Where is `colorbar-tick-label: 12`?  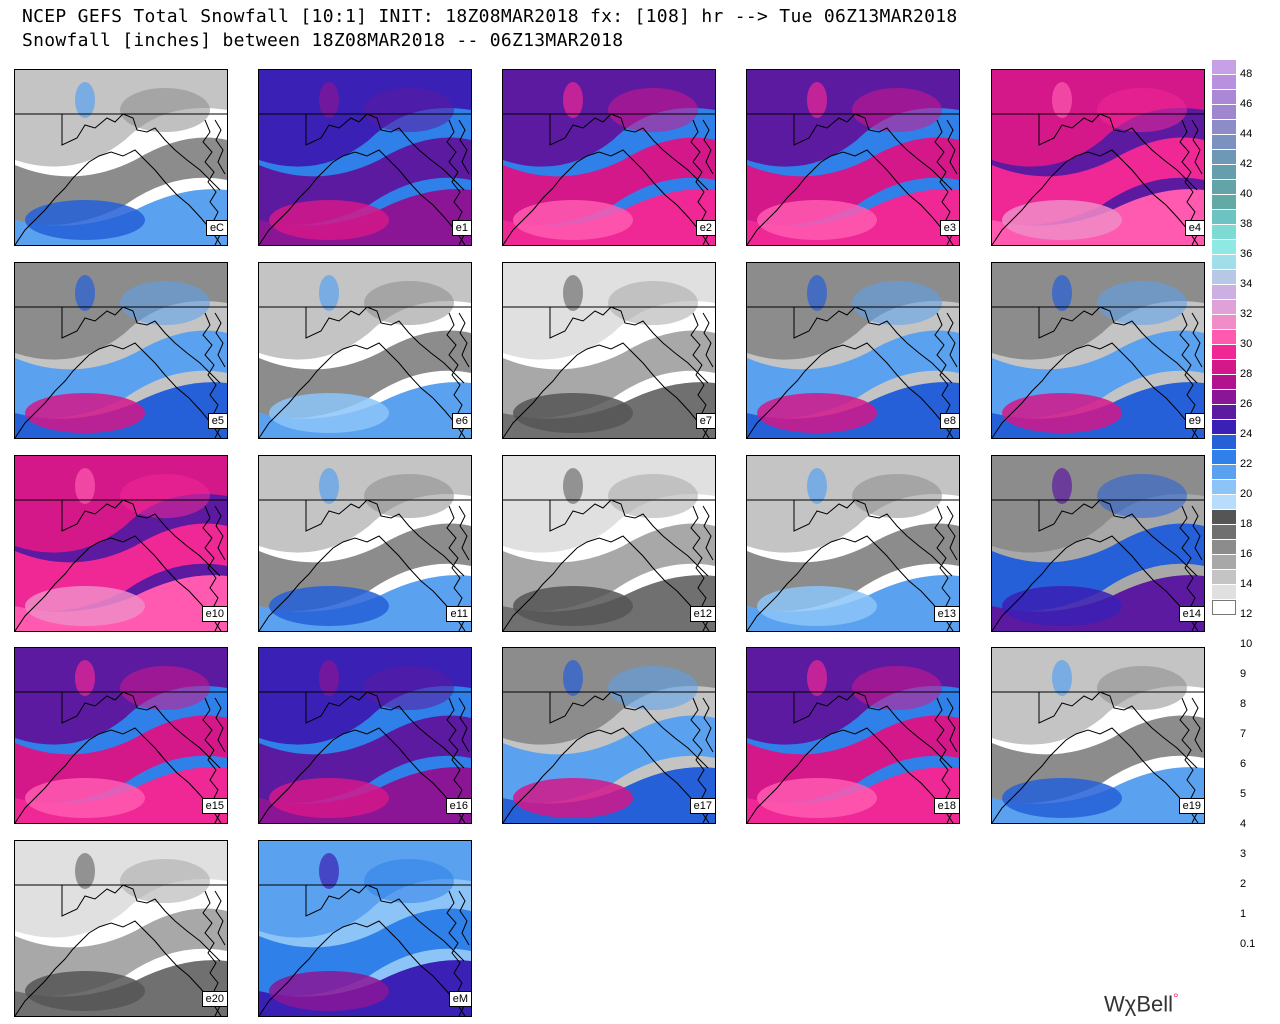
colorbar-tick-label: 12 is located at coordinates (1246, 614).